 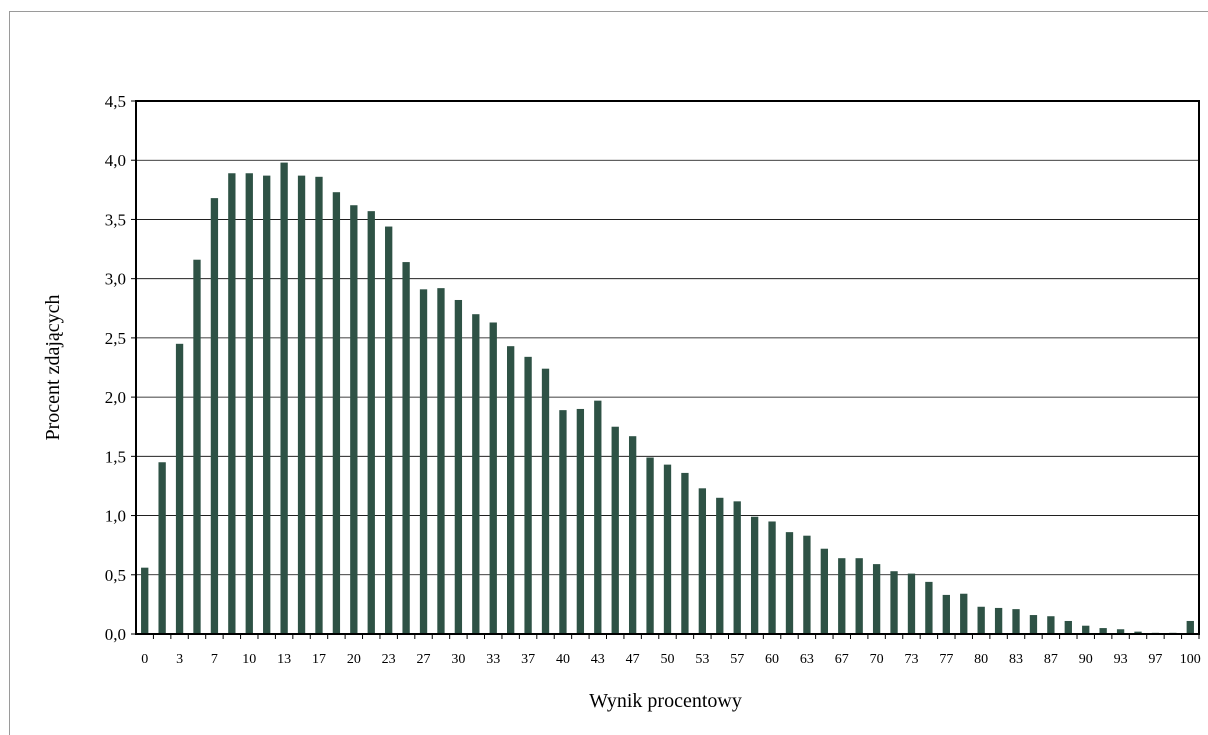 I want to click on x-tick-label: 67, so click(x=842, y=659).